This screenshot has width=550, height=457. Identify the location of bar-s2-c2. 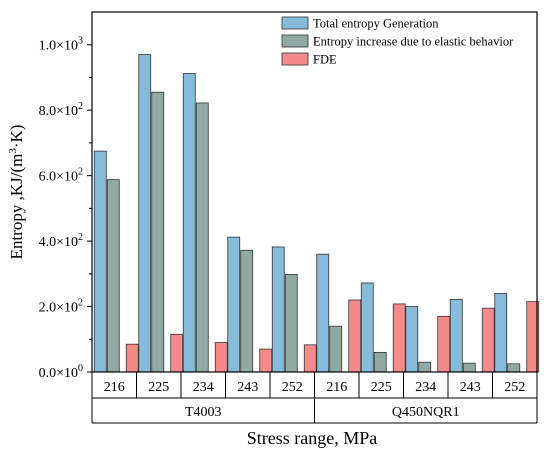
(221, 357).